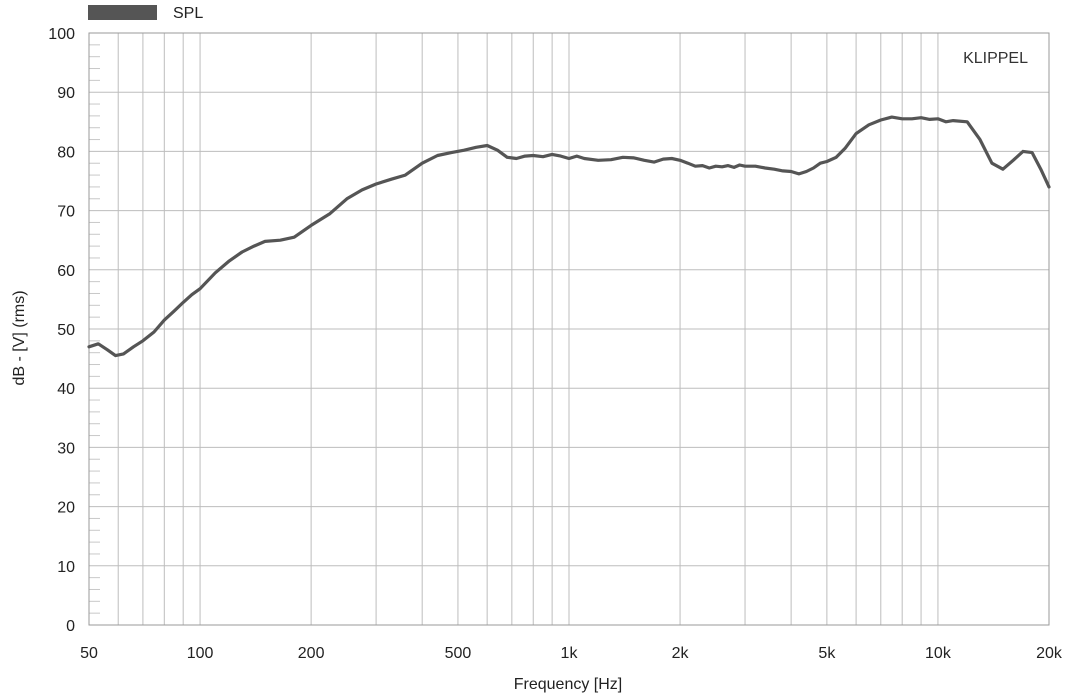  What do you see at coordinates (66, 567) in the screenshot?
I see `y-tick-label: 10` at bounding box center [66, 567].